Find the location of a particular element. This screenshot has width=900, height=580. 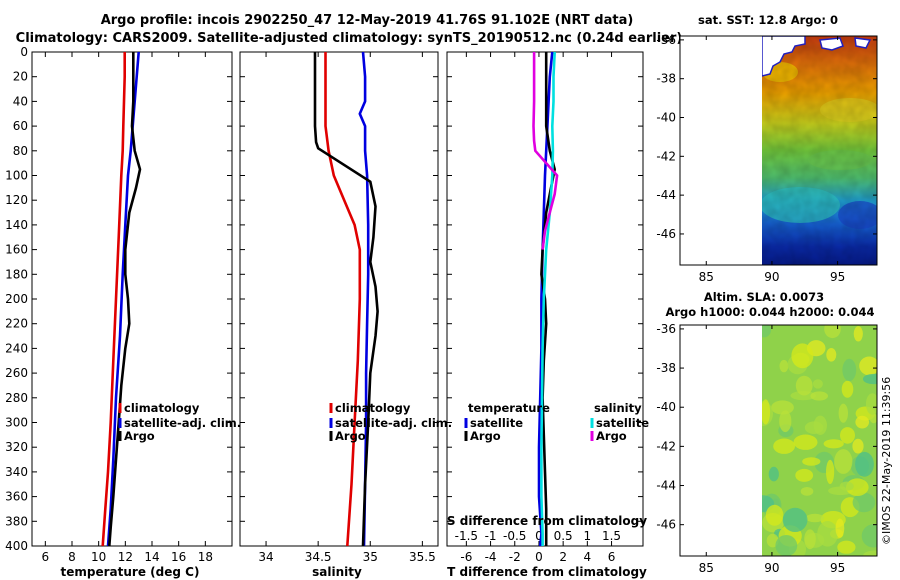

legend-title-salinity: salinity is located at coordinates (618, 408).